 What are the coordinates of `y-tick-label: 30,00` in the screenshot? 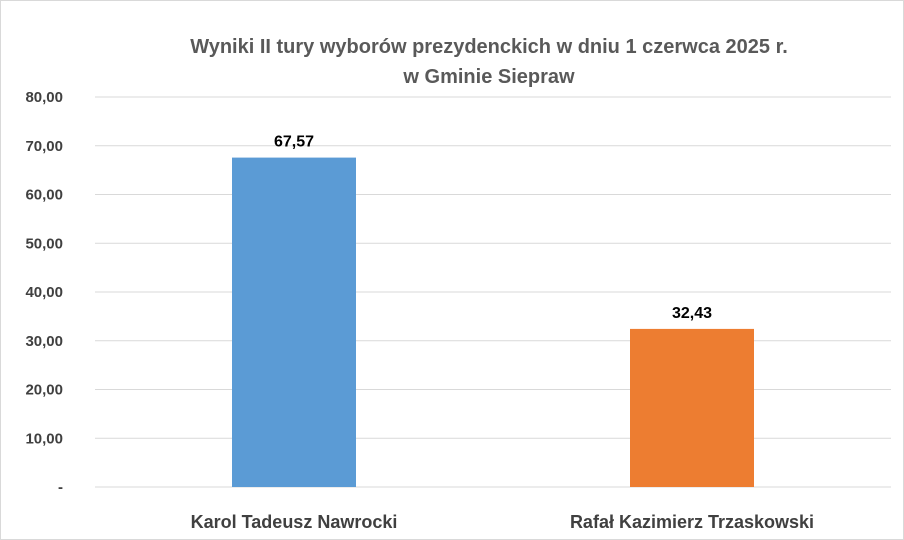 It's located at (44, 341).